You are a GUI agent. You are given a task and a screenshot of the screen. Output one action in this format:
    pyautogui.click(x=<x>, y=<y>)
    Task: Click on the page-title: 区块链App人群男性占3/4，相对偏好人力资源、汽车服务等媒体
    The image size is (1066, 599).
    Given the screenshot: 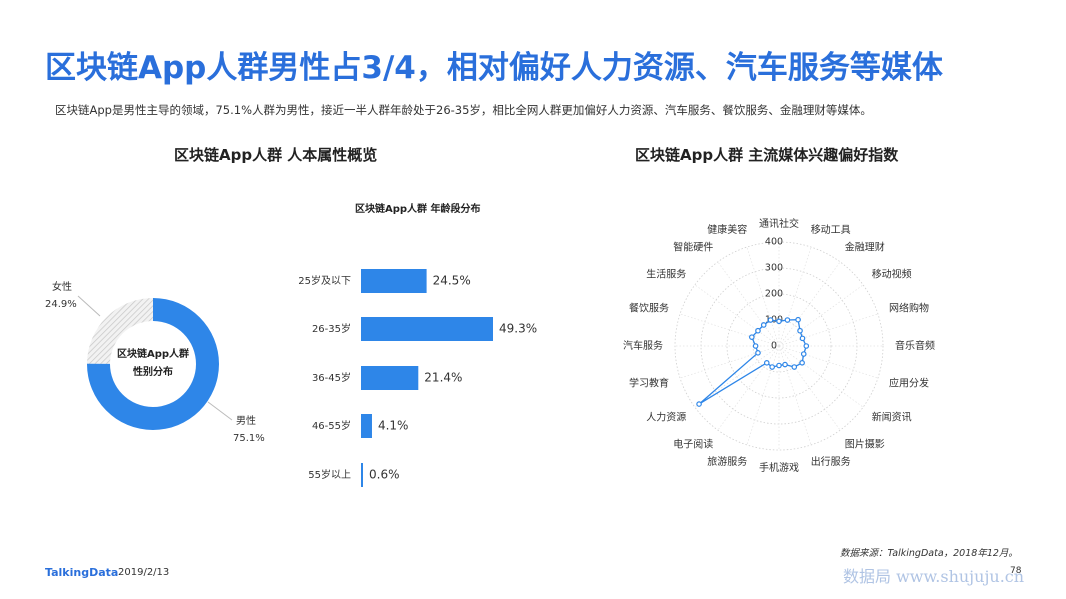 What is the action you would take?
    pyautogui.click(x=494, y=68)
    